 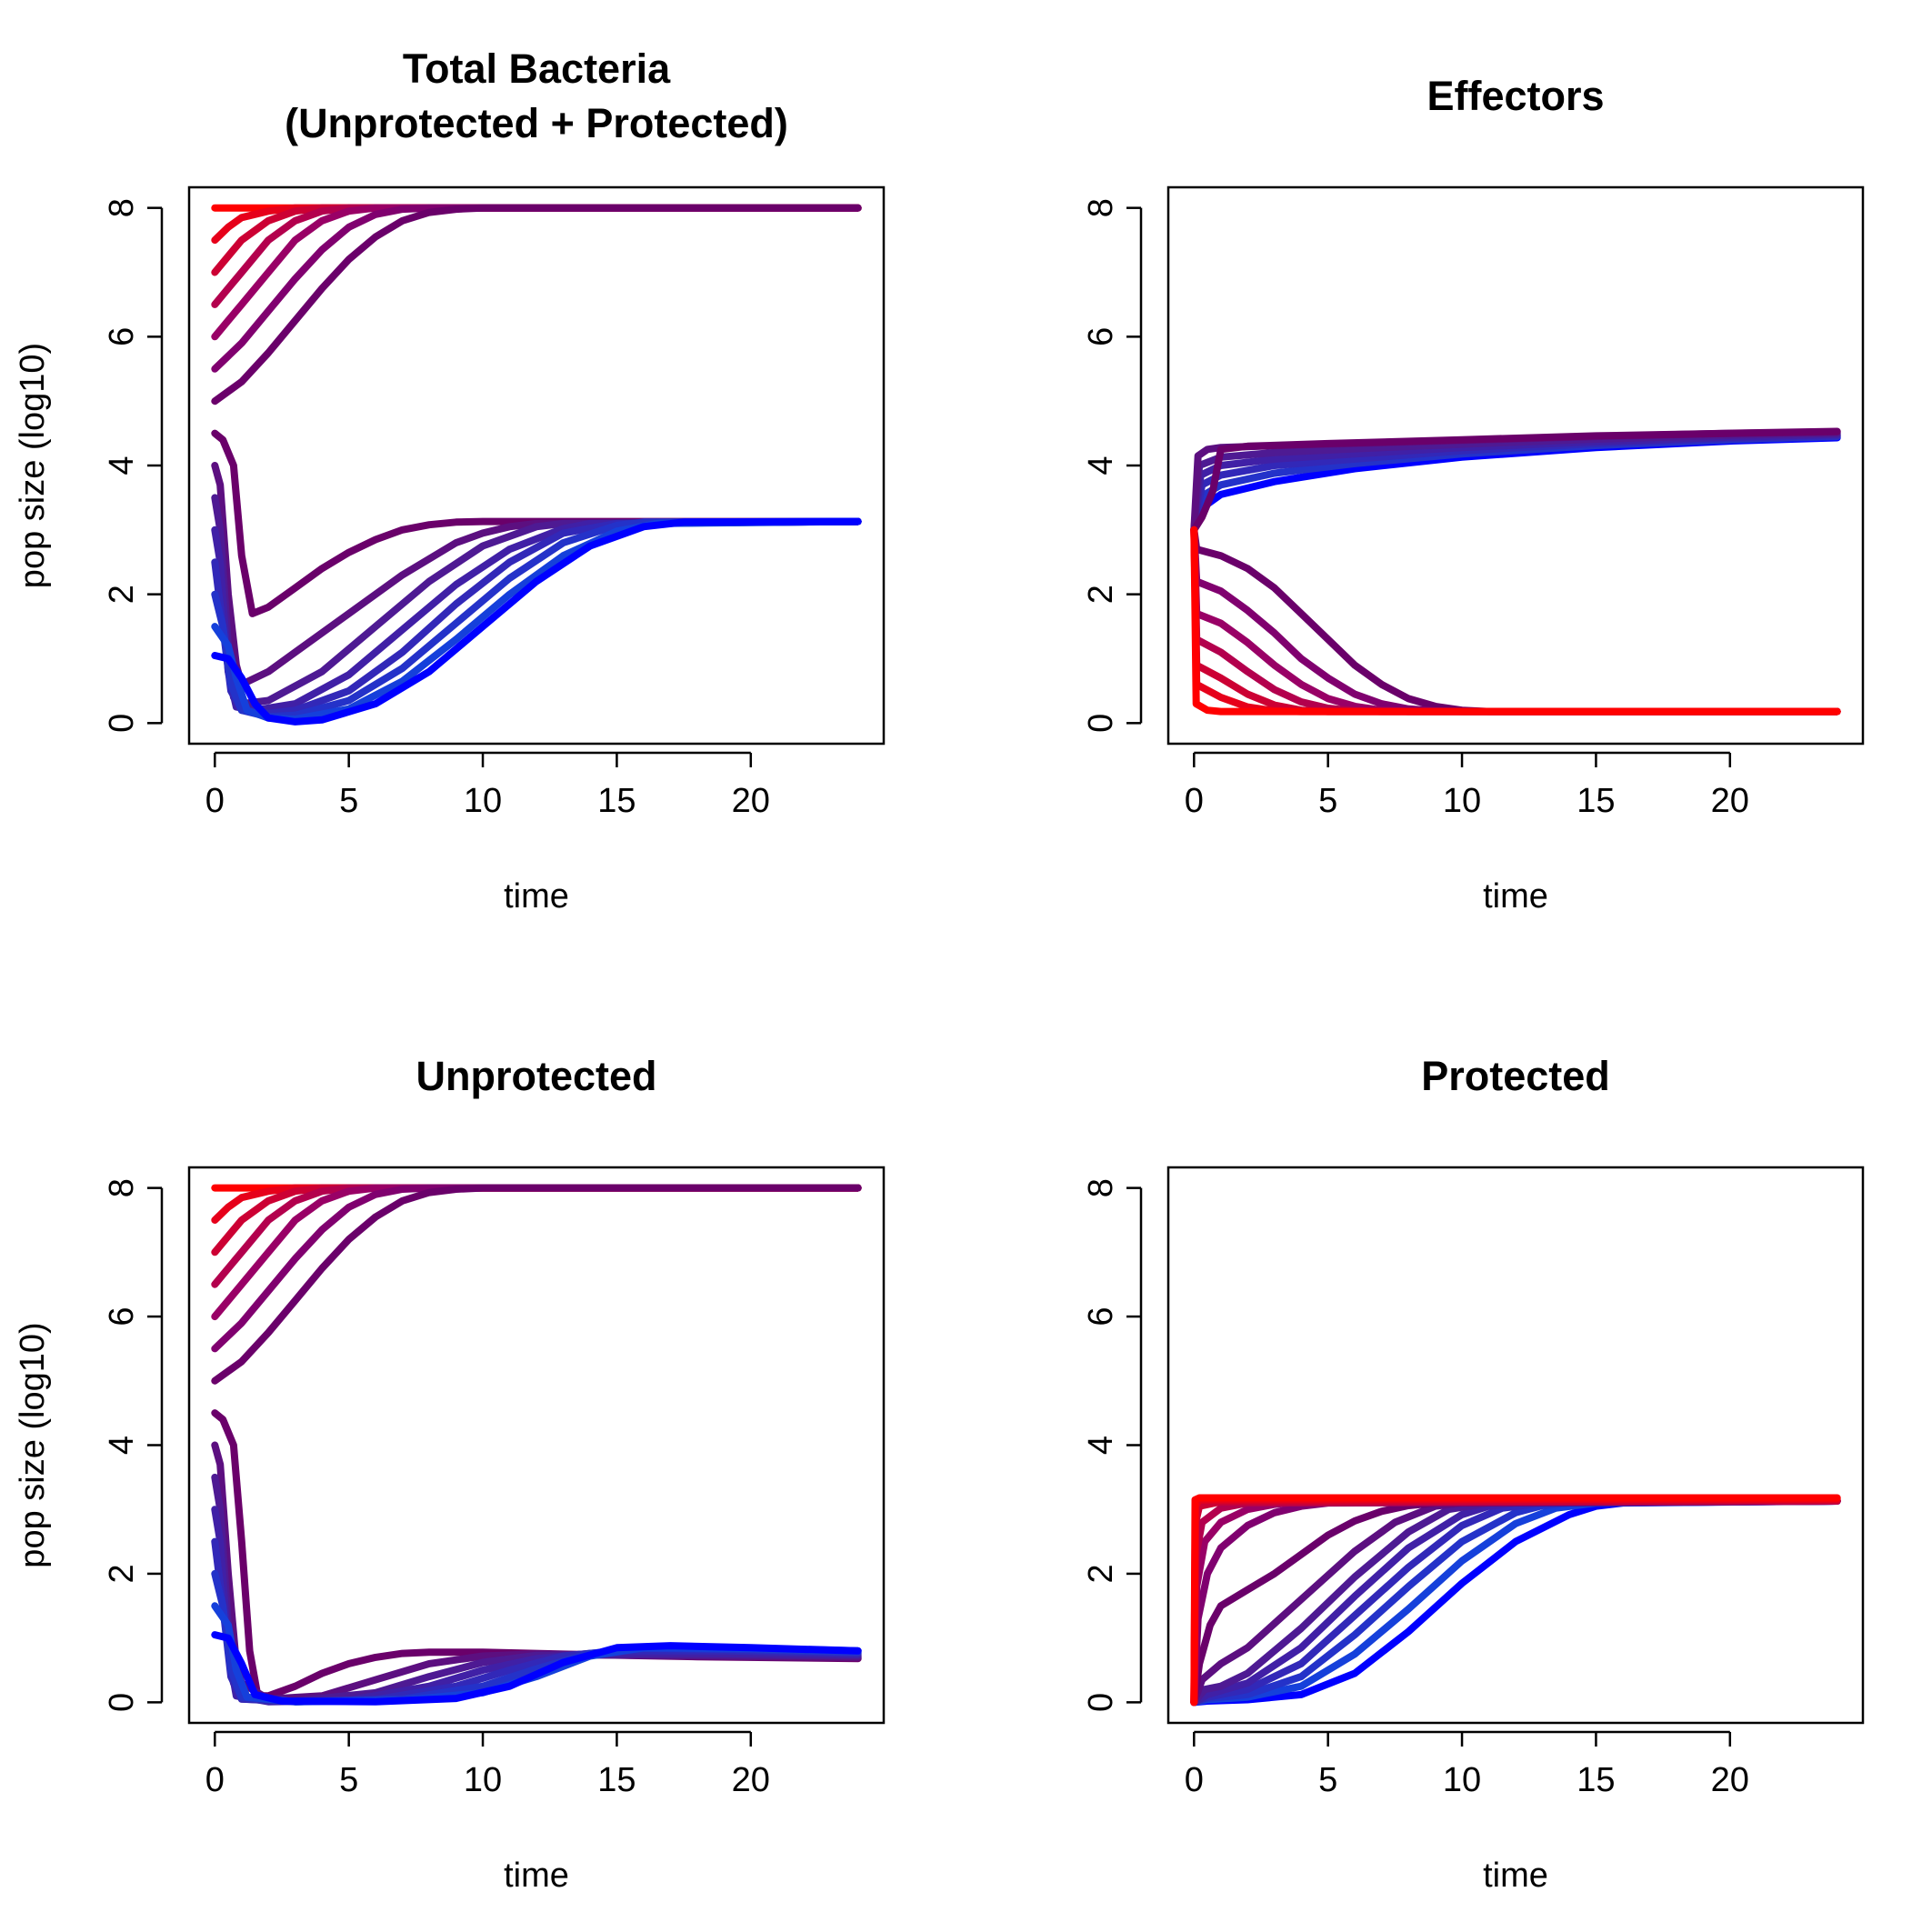 I want to click on chart-title: Unprotected, so click(x=535, y=1076).